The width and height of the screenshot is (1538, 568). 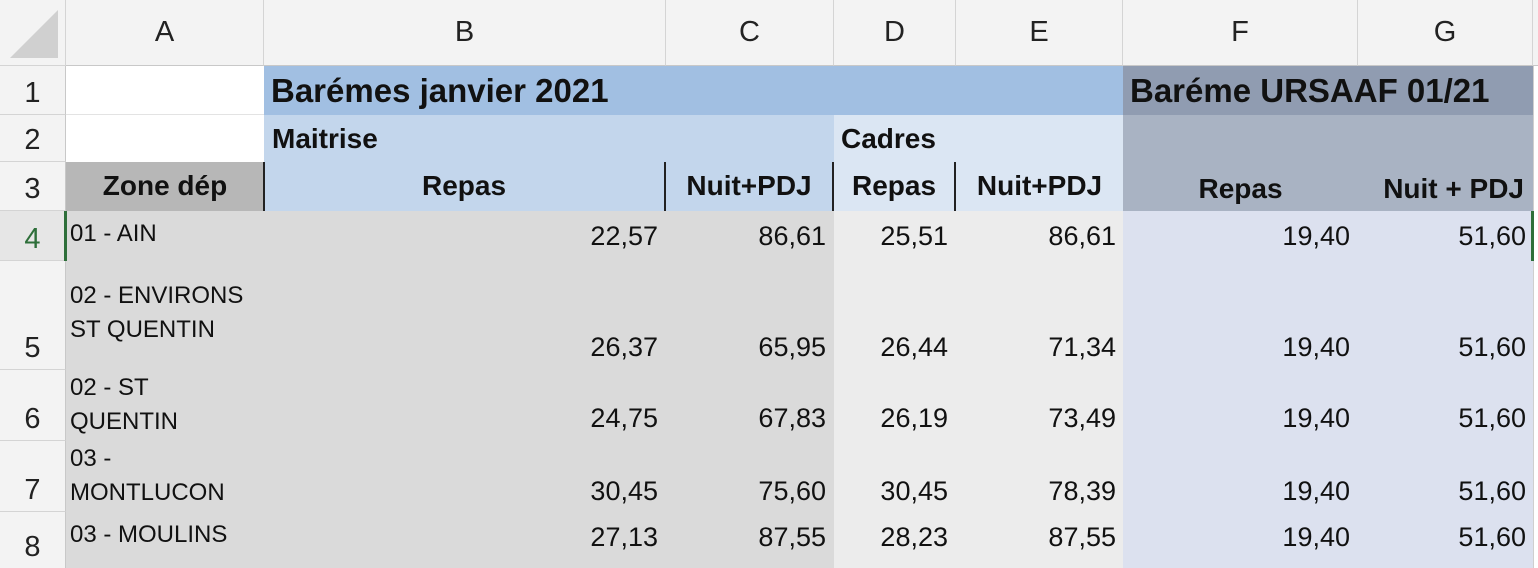 I want to click on column-header-d: D, so click(x=895, y=33).